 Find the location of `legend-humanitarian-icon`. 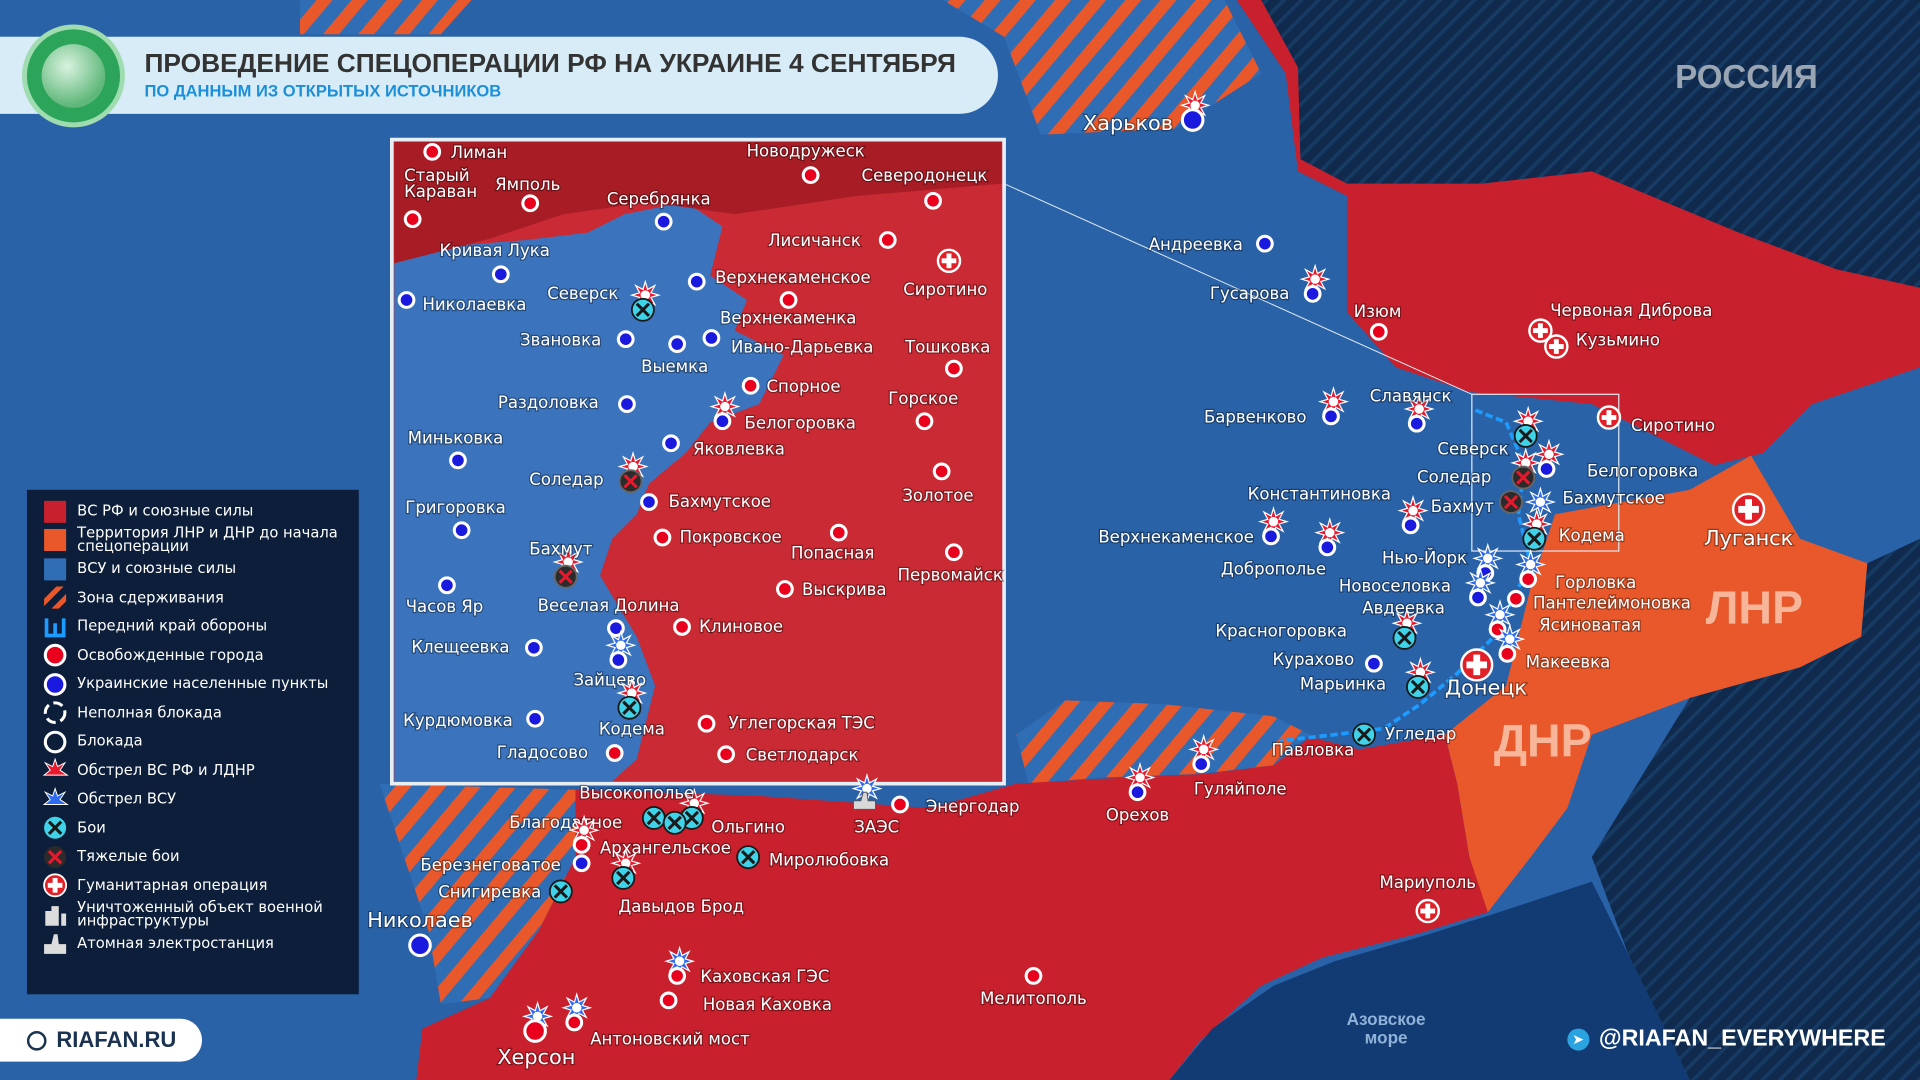

legend-humanitarian-icon is located at coordinates (55, 885).